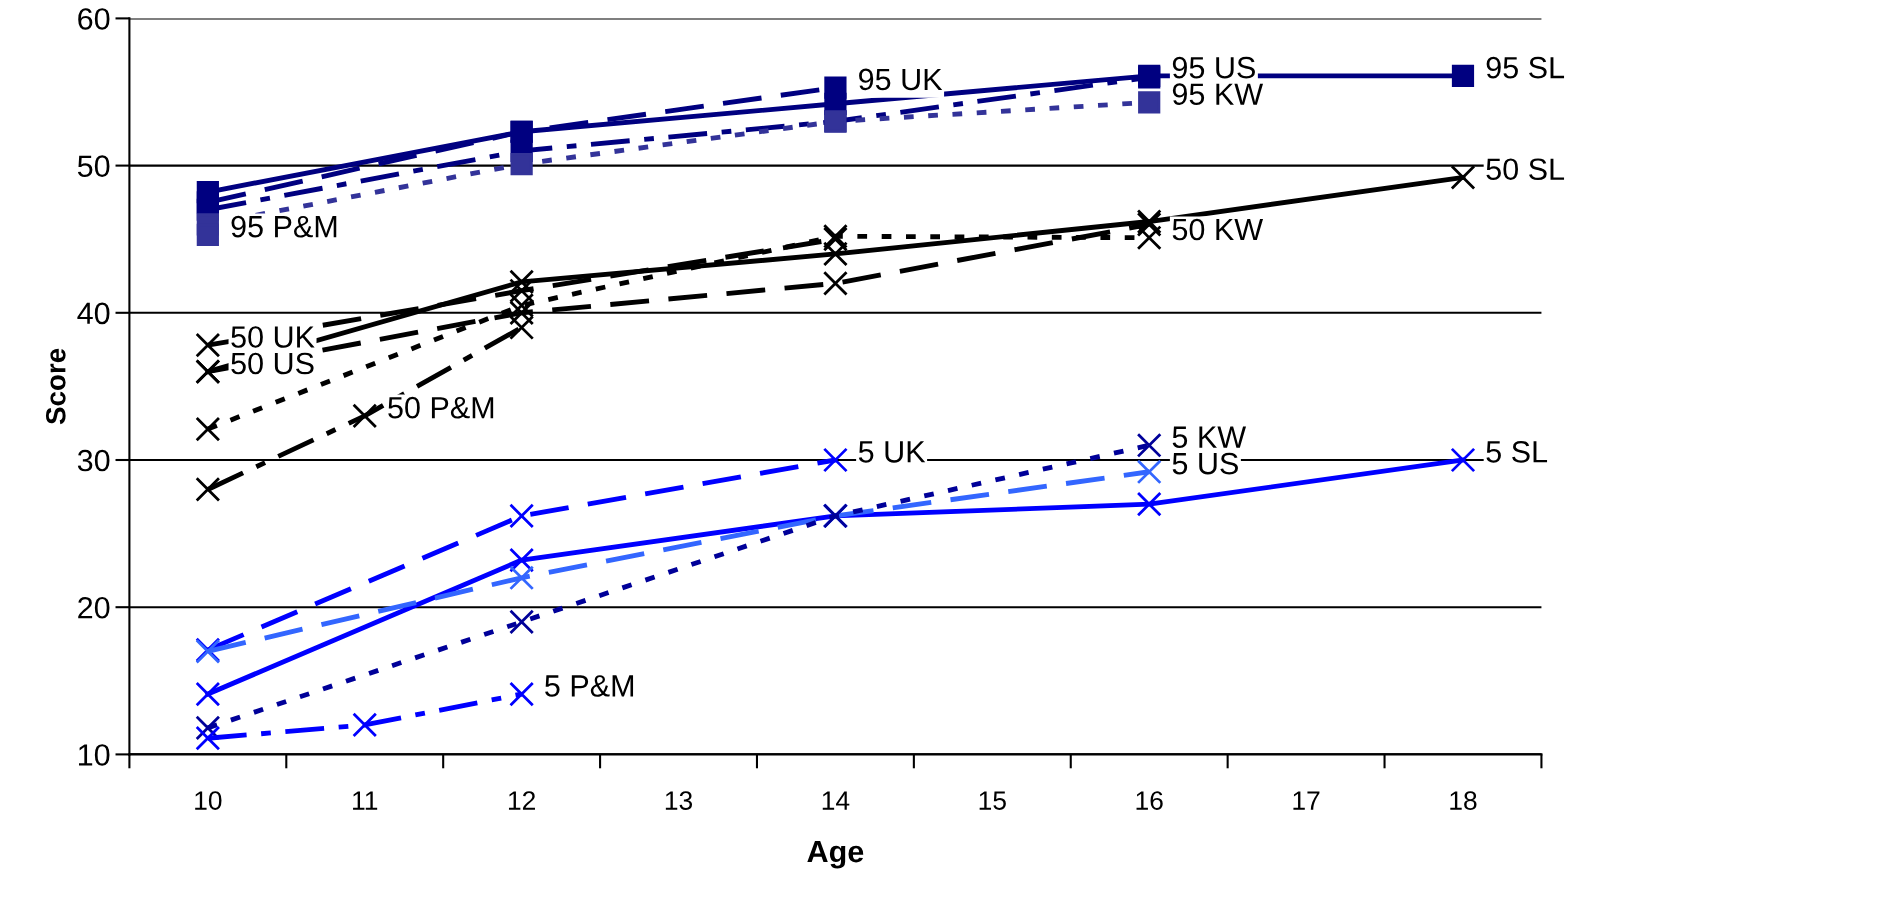 This screenshot has width=1903, height=920. Describe the element at coordinates (1218, 229) in the screenshot. I see `annotation: 50 KW` at that location.